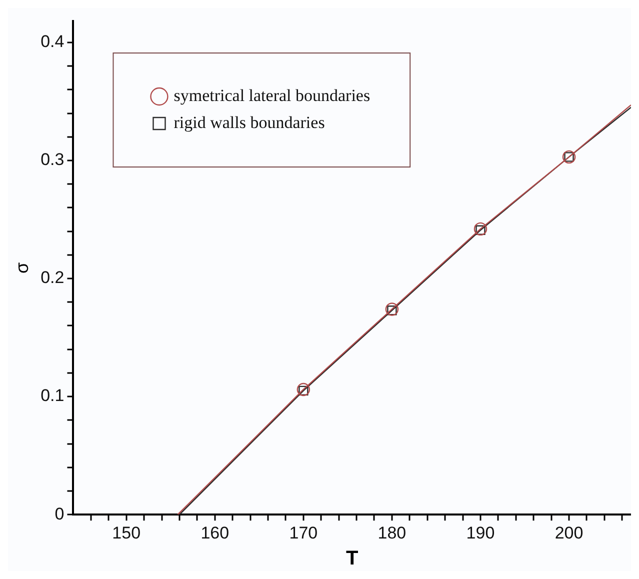 This screenshot has height=579, width=639. Describe the element at coordinates (52, 42) in the screenshot. I see `y-tick-label: 0.4` at that location.